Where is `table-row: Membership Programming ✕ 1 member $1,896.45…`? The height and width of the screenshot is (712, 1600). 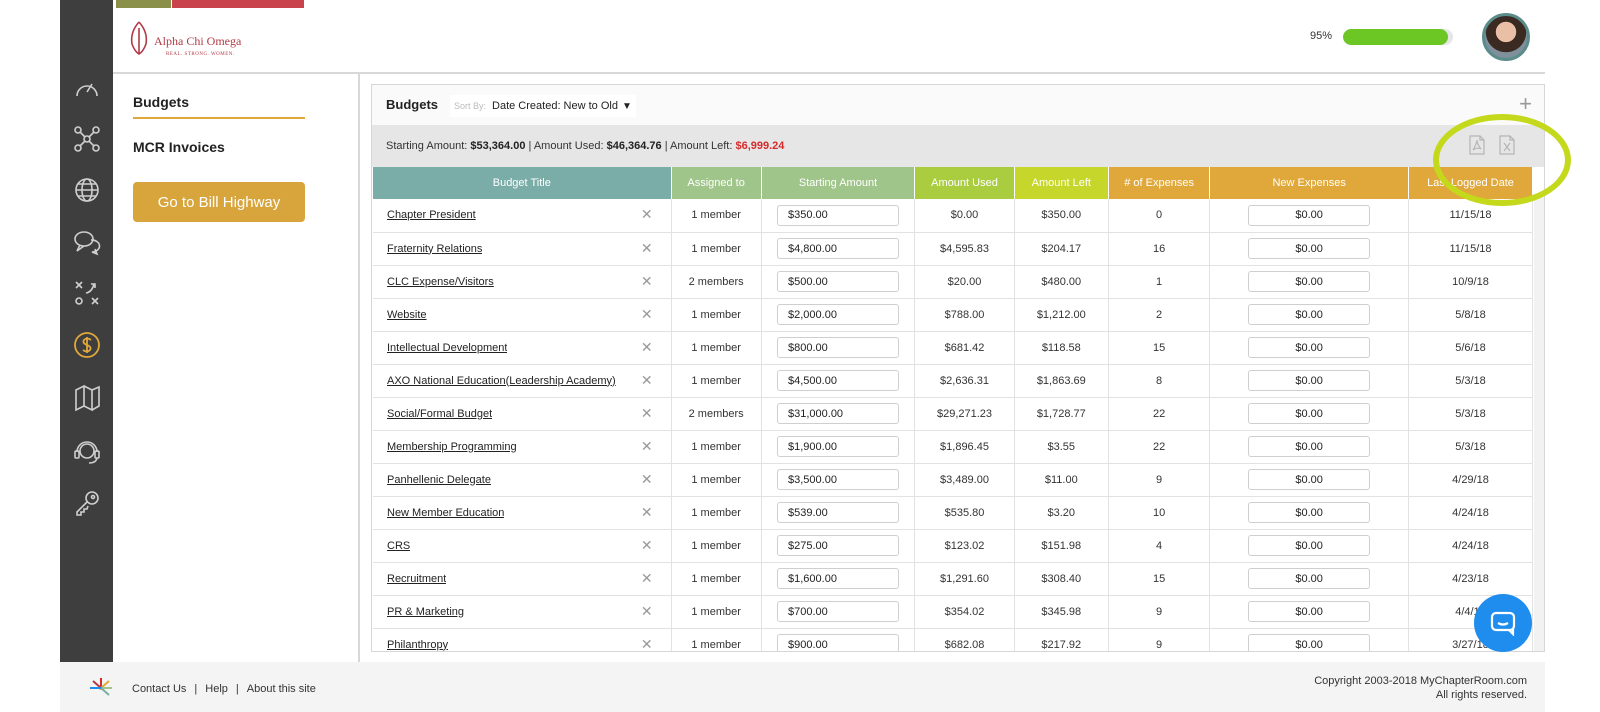
table-row: Membership Programming ✕ 1 member $1,896.45… is located at coordinates (953, 447).